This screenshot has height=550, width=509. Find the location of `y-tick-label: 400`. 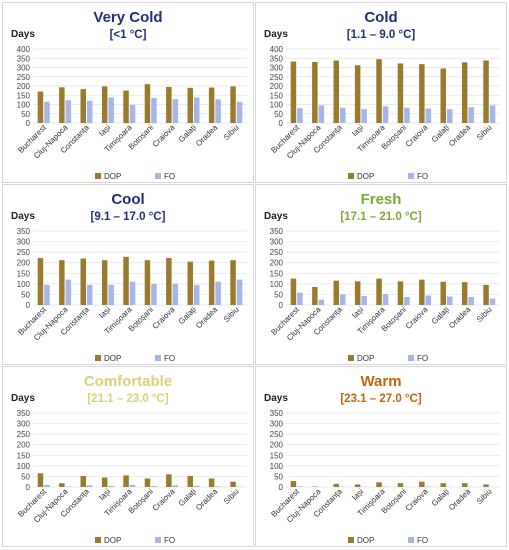

y-tick-label: 400 is located at coordinates (277, 49).